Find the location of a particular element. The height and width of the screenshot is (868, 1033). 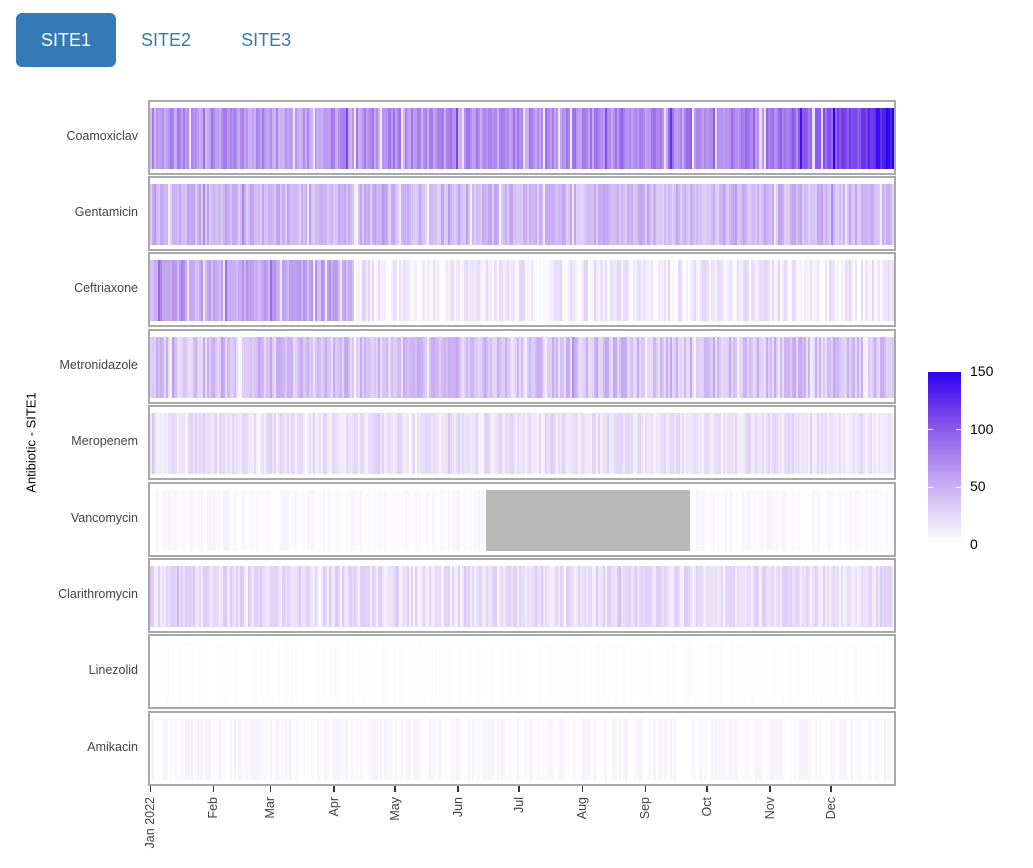

x-tick is located at coordinates (770, 789).